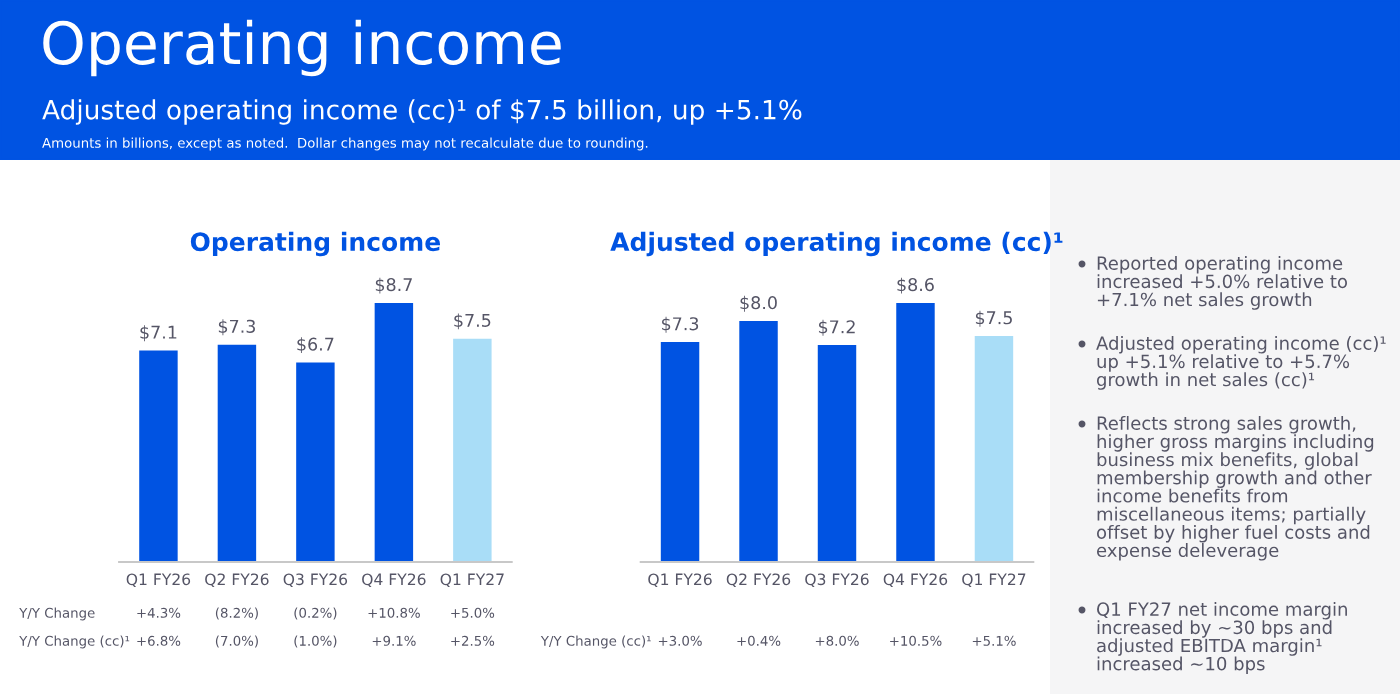  What do you see at coordinates (836, 327) in the screenshot?
I see `data-label: $7.2` at bounding box center [836, 327].